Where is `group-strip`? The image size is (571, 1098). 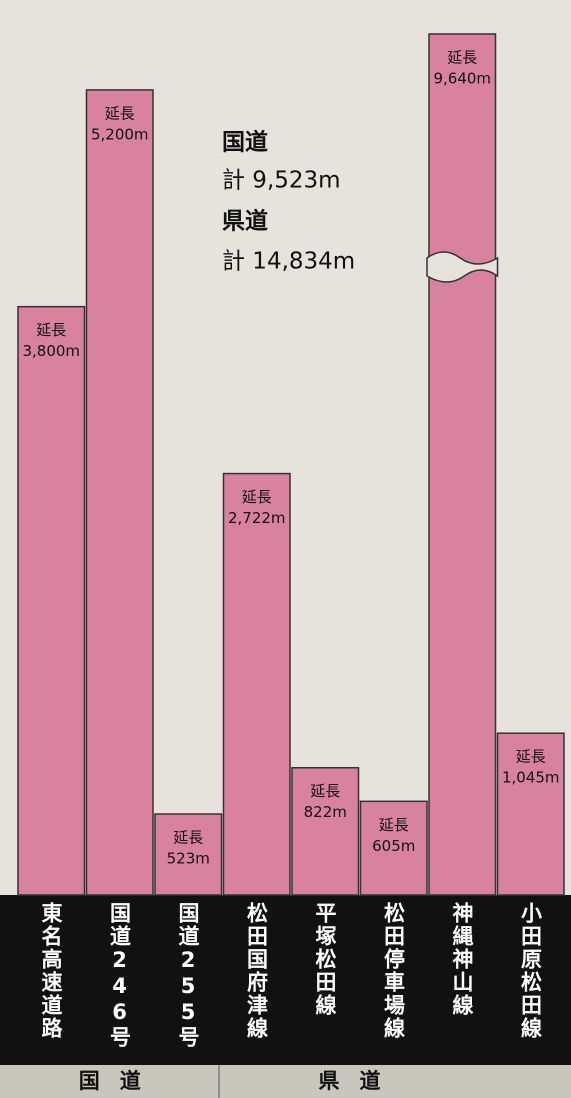 group-strip is located at coordinates (285, 1081).